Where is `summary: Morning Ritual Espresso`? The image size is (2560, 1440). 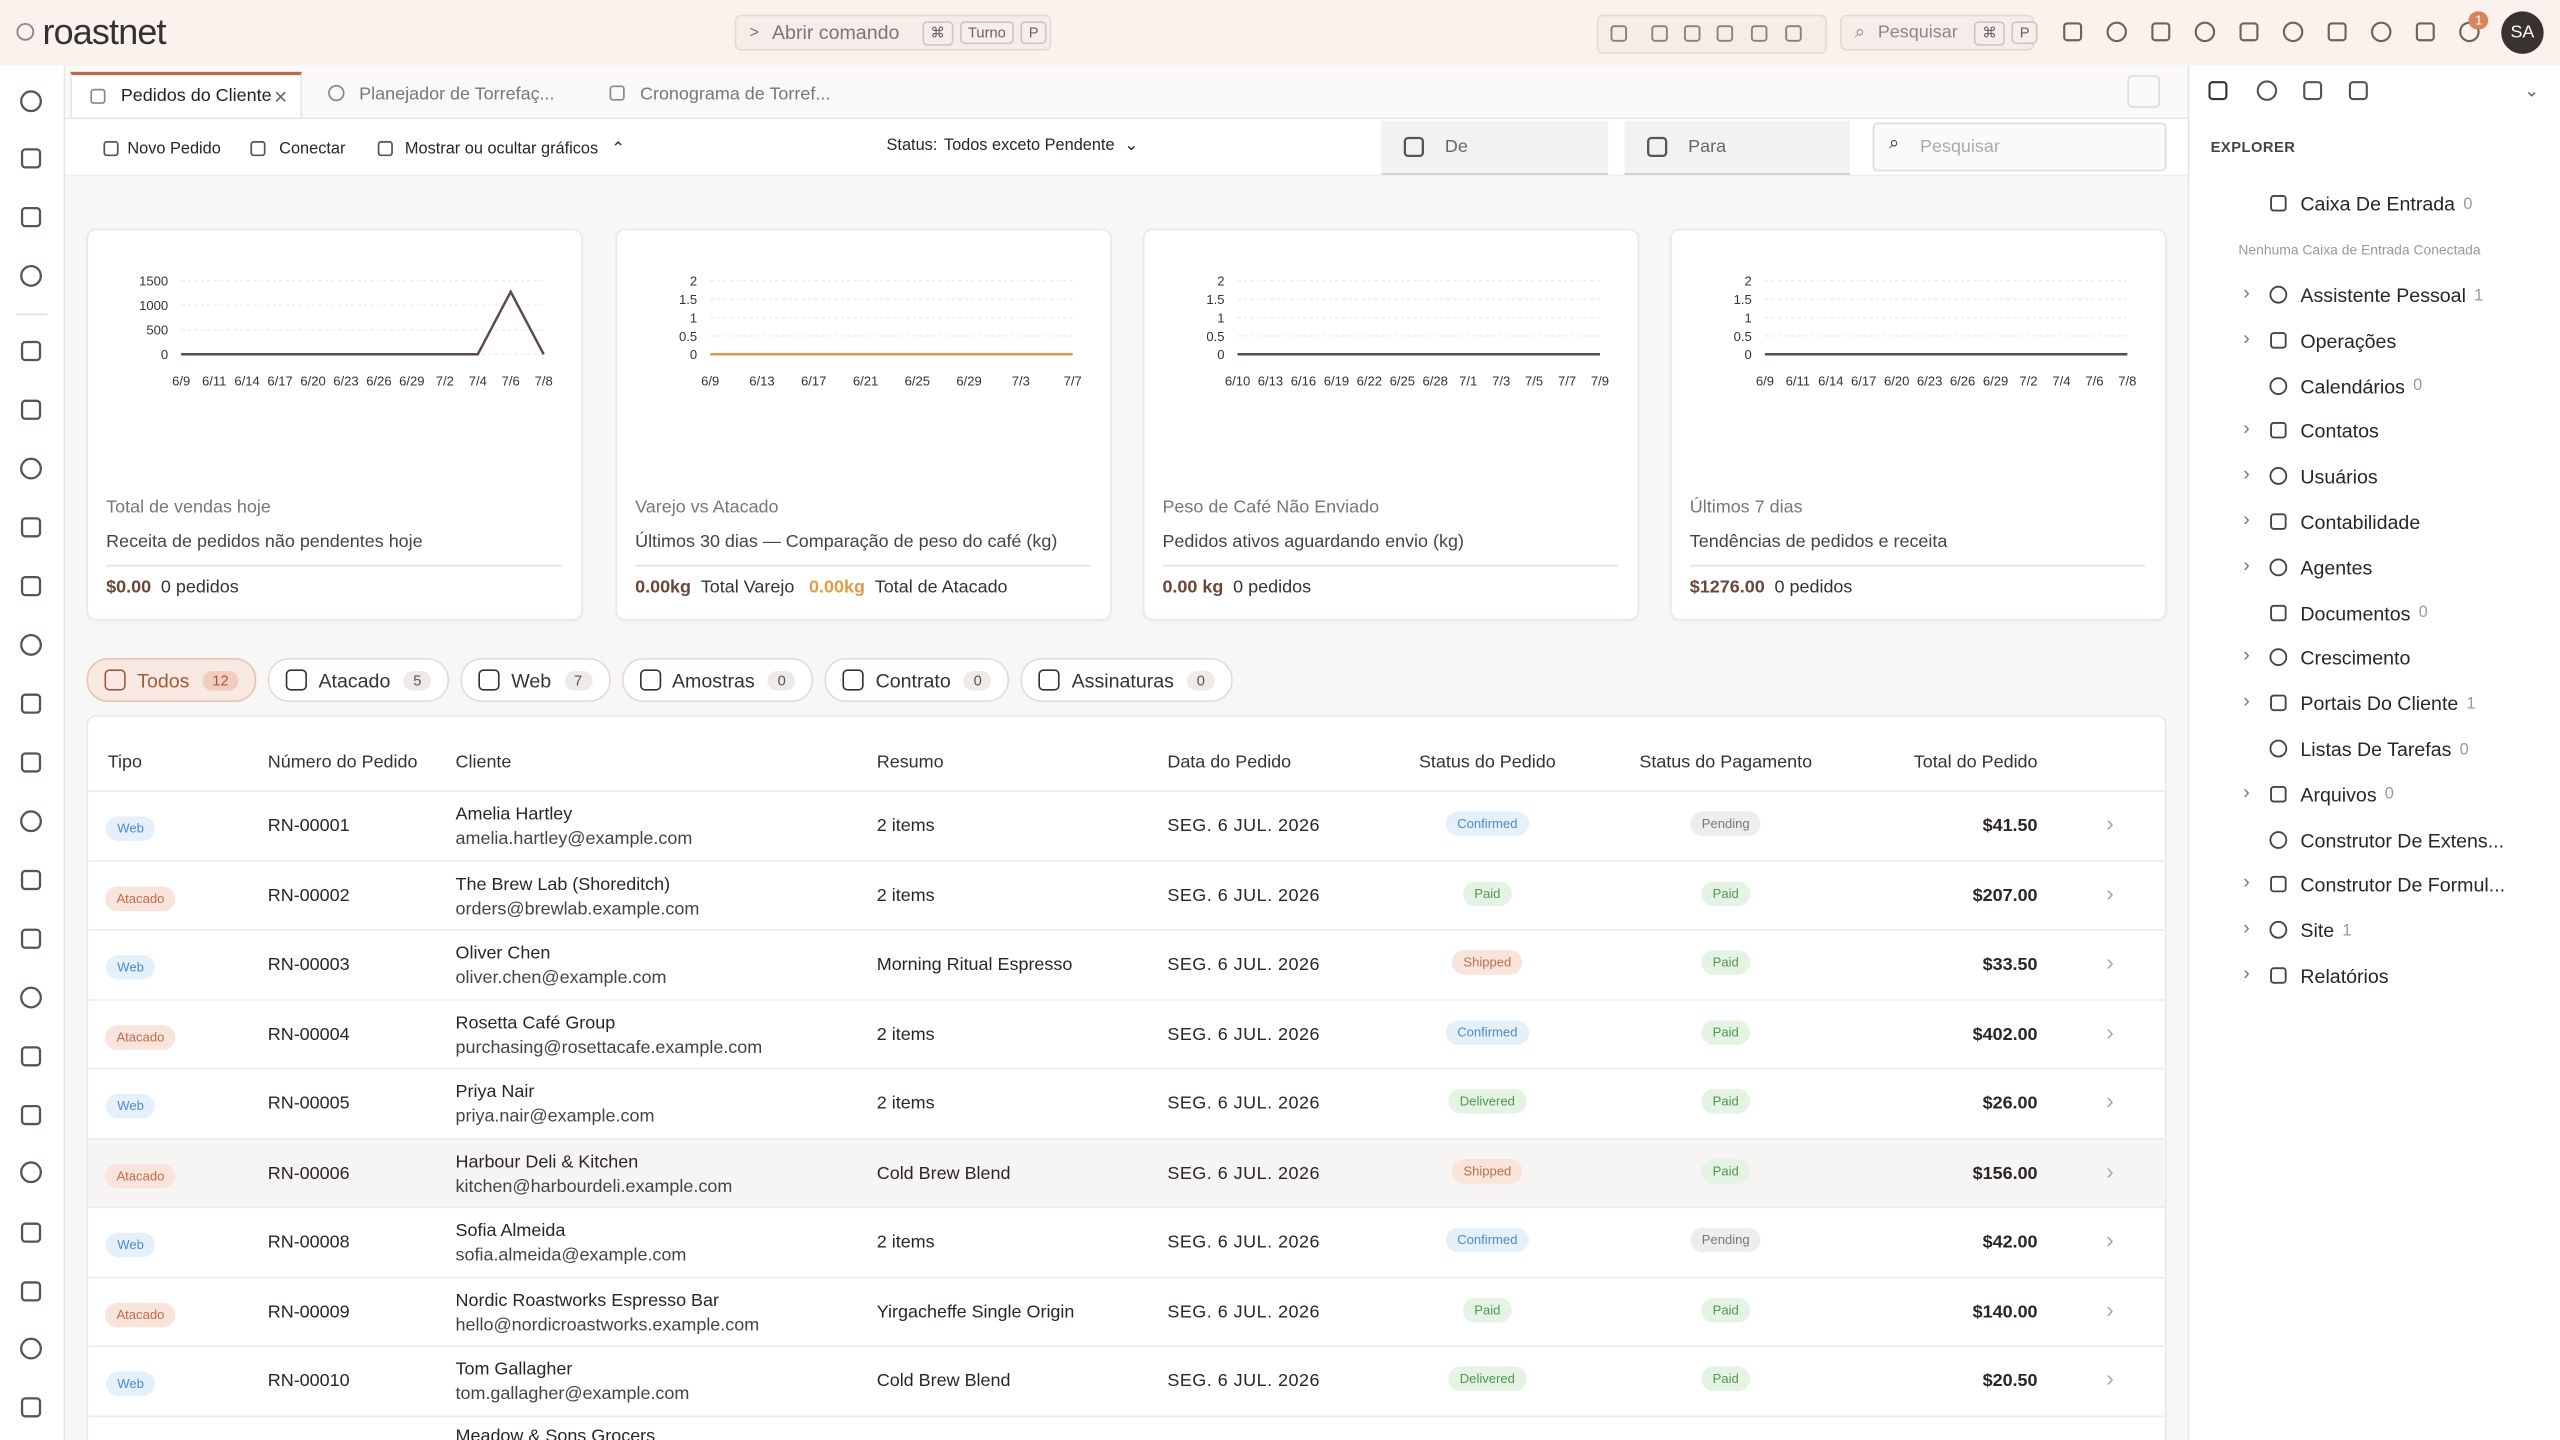 summary: Morning Ritual Espresso is located at coordinates (974, 965).